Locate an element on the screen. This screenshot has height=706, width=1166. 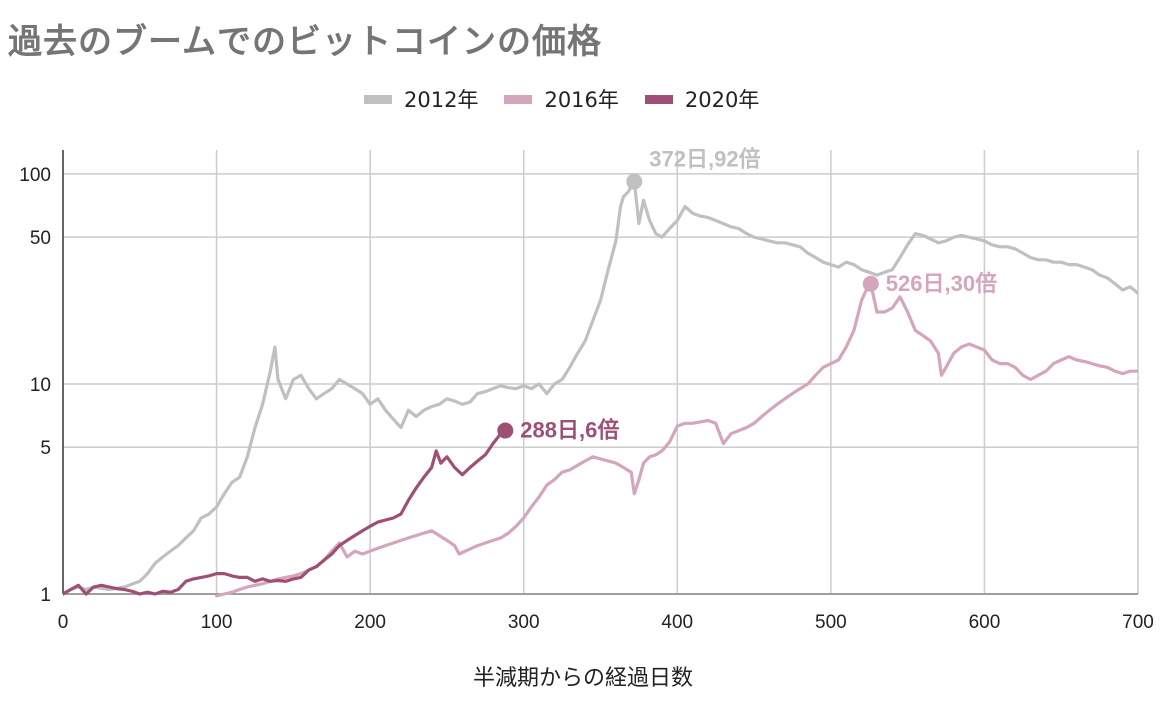
x-tick-label: 400 is located at coordinates (677, 622).